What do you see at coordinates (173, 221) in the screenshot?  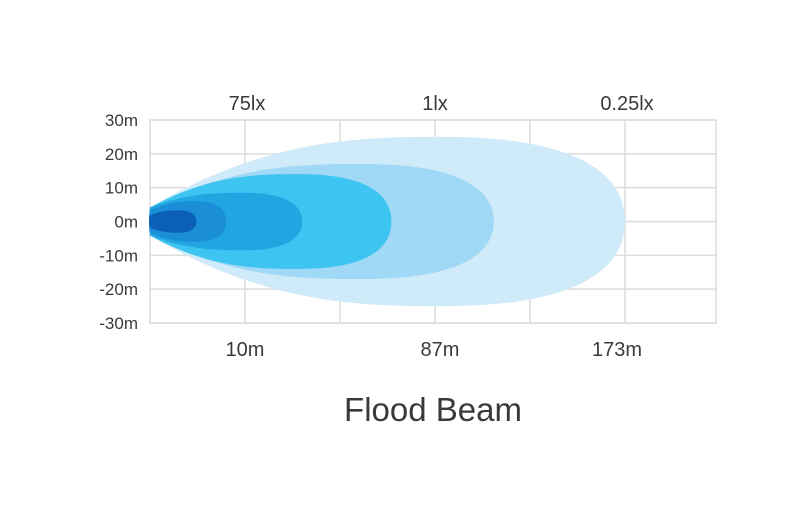 I see `beam-contour` at bounding box center [173, 221].